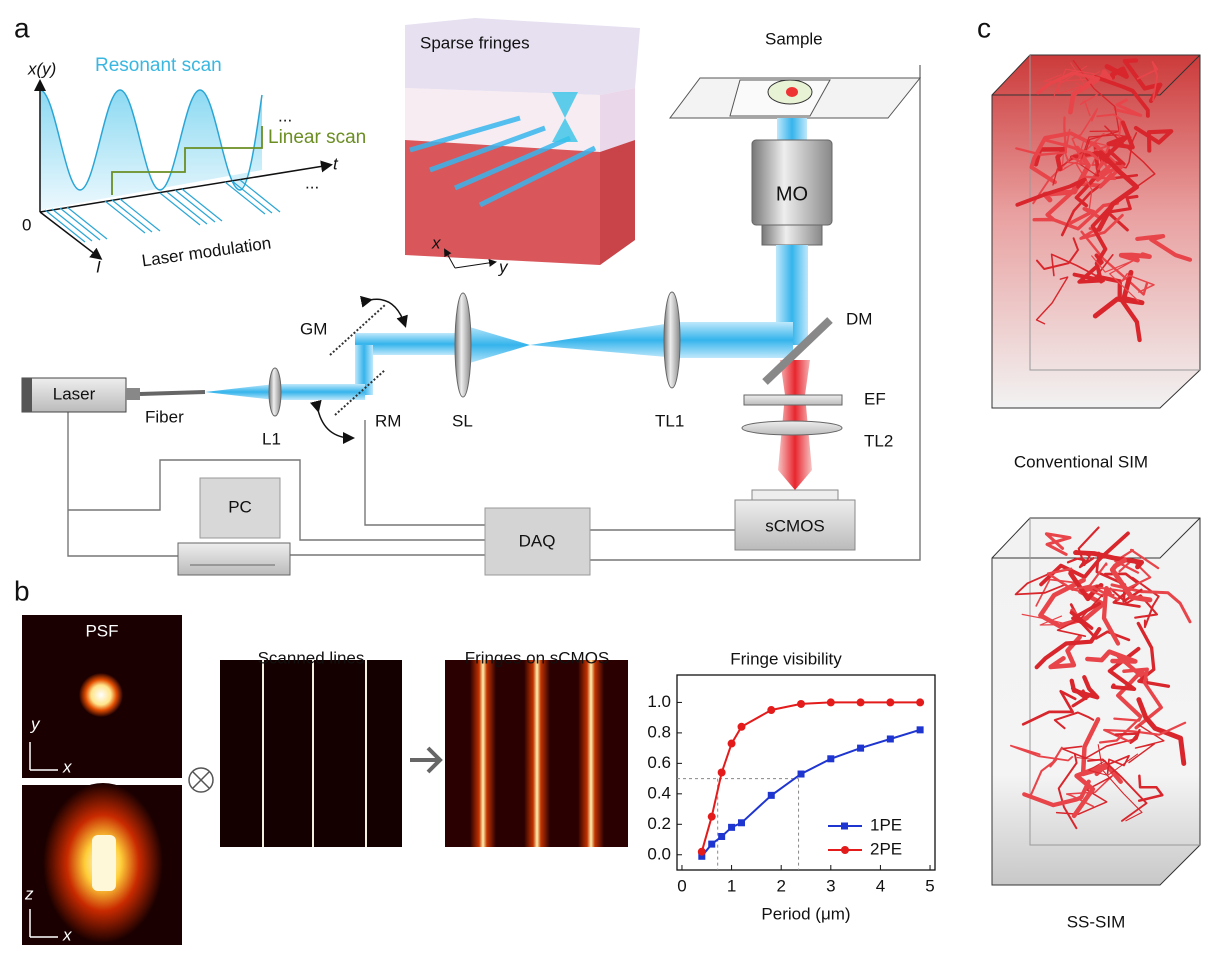 The image size is (1212, 959). What do you see at coordinates (875, 398) in the screenshot?
I see `label: EF` at bounding box center [875, 398].